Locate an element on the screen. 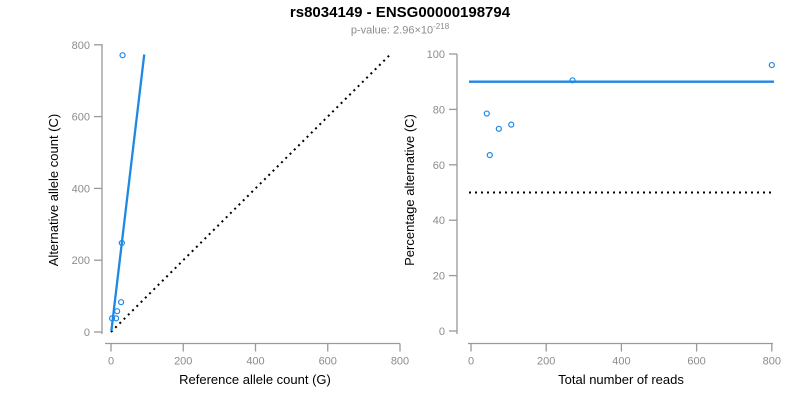 The width and height of the screenshot is (800, 400). pvalue-exponent: -218 is located at coordinates (441, 26).